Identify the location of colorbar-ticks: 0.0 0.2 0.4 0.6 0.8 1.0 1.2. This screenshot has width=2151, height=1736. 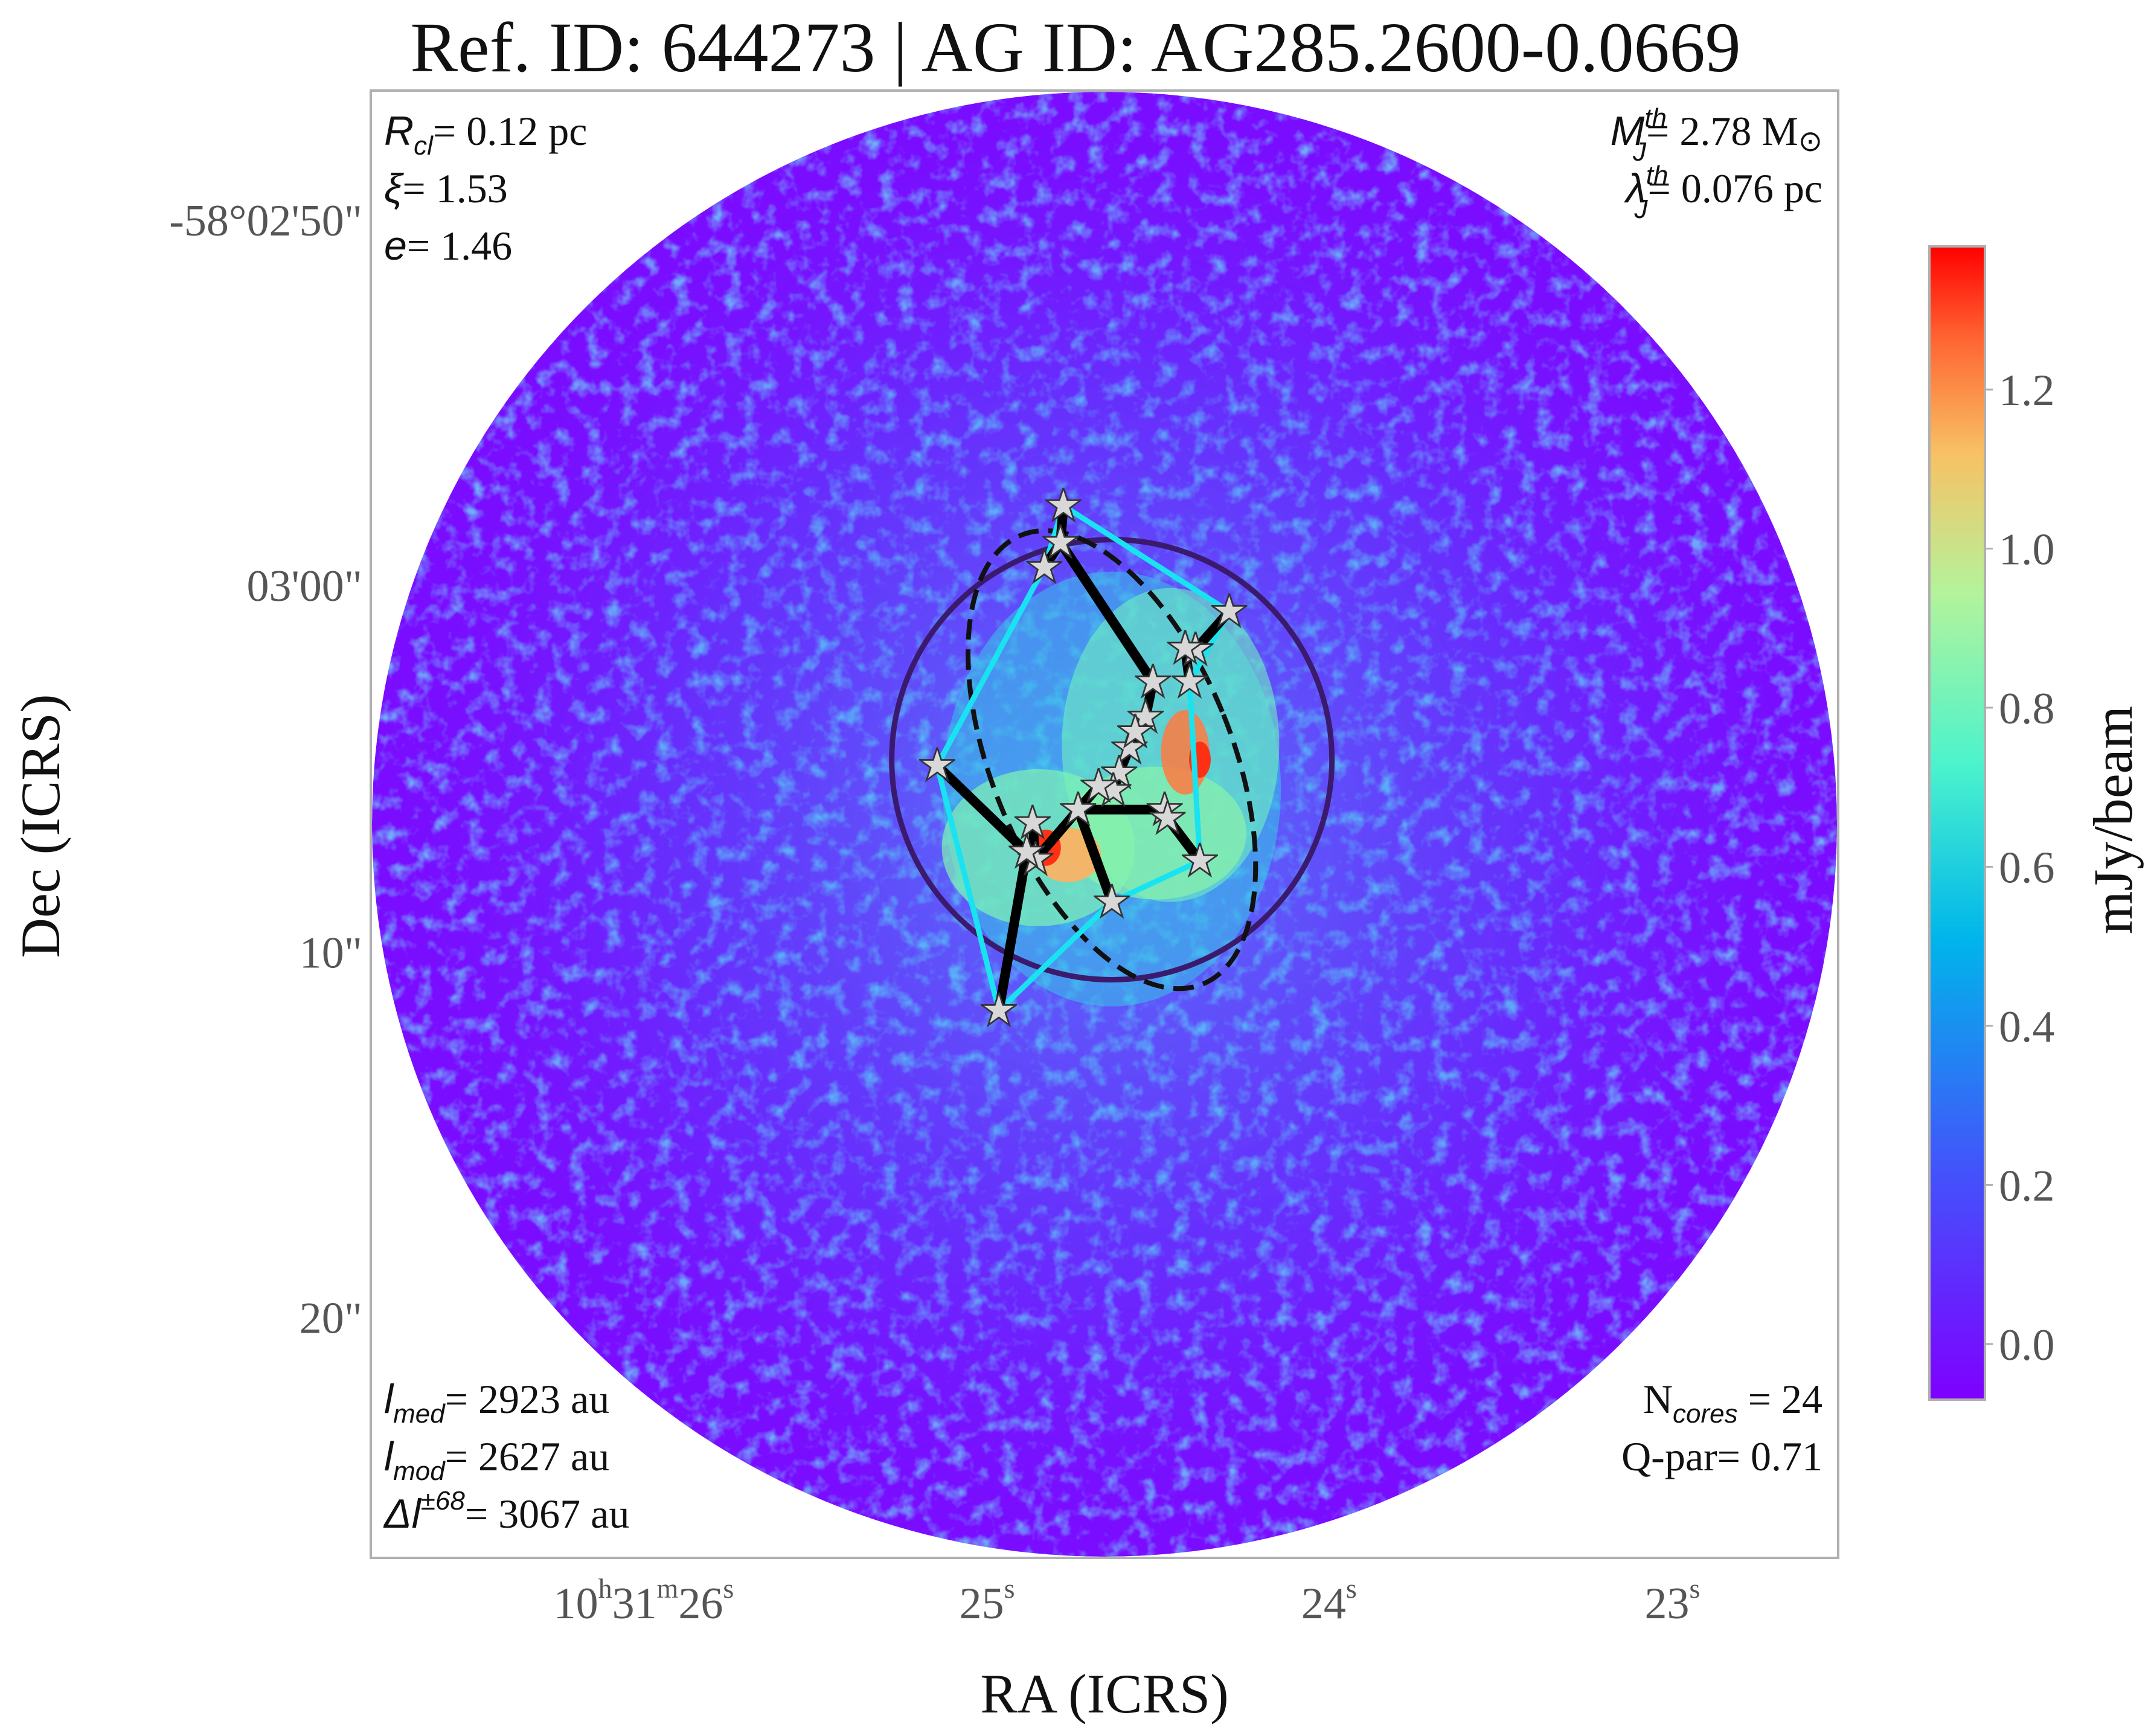
(2020, 868).